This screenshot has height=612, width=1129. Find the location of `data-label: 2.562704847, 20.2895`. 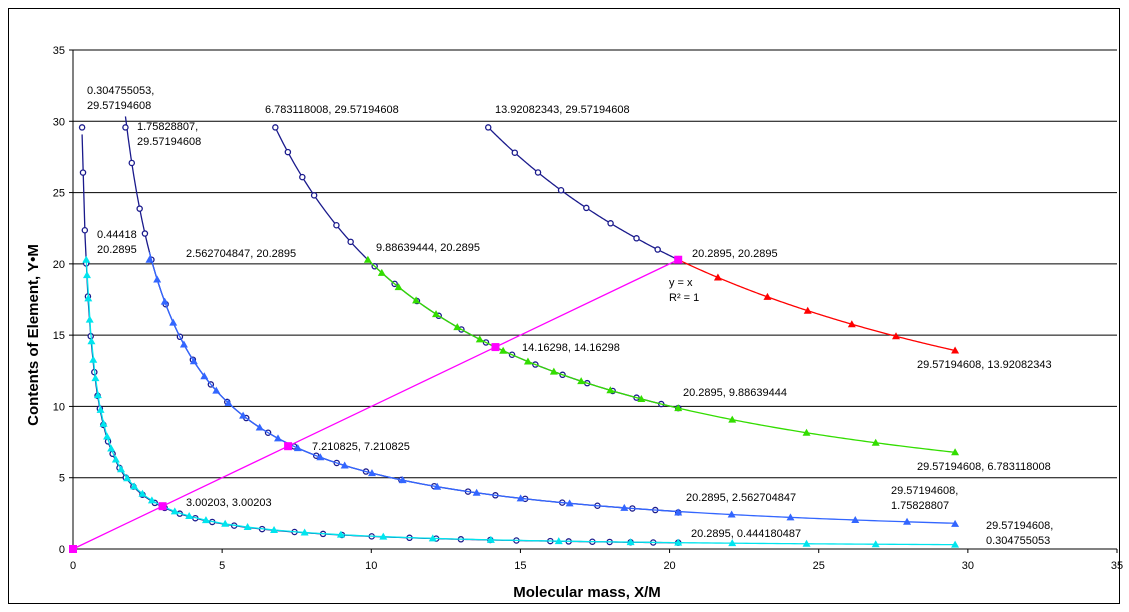

data-label: 2.562704847, 20.2895 is located at coordinates (241, 254).